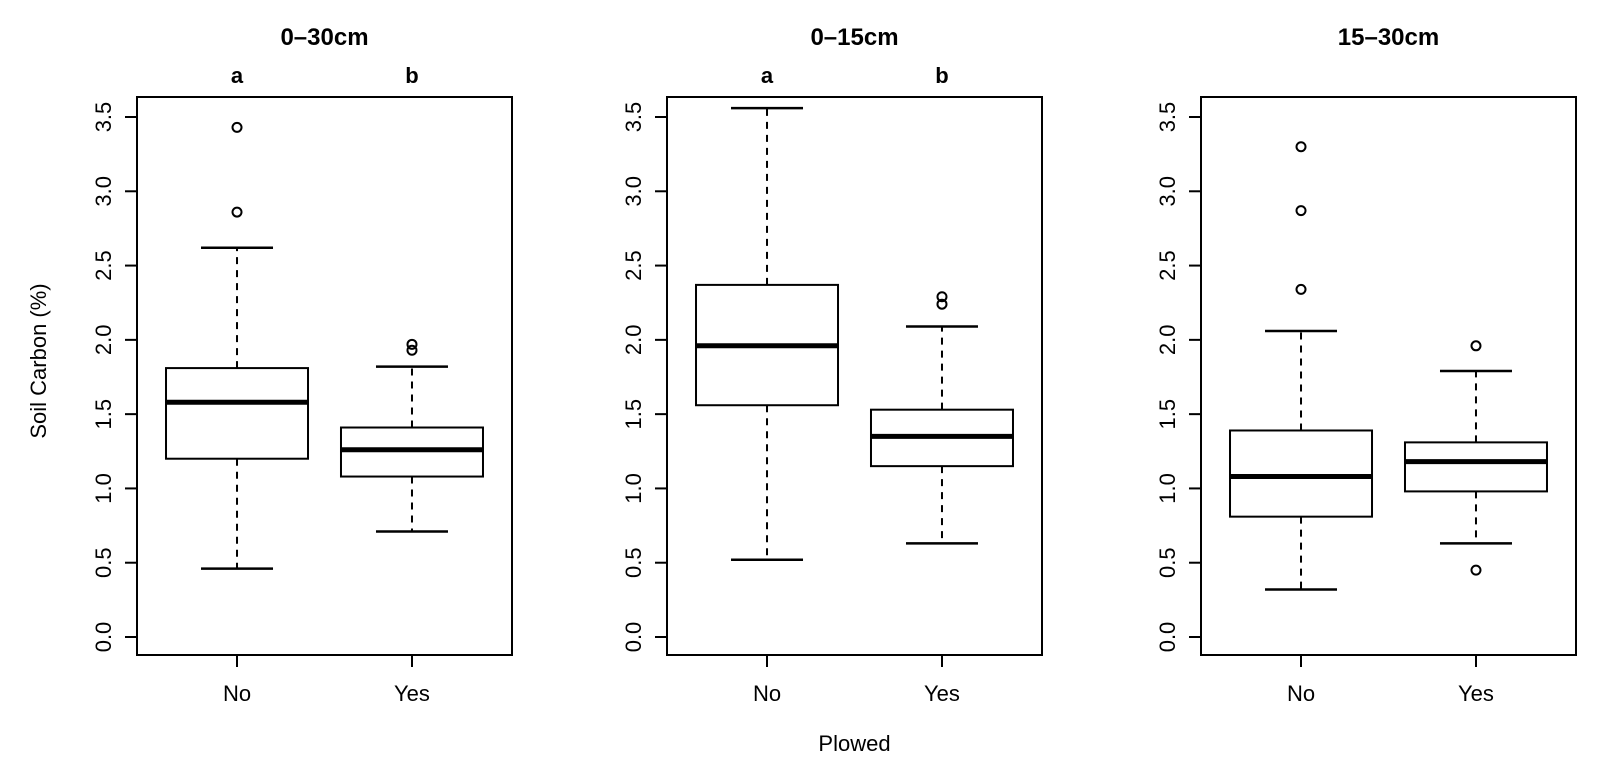 The image size is (1606, 778). I want to click on x-axis-label: Plowed, so click(854, 743).